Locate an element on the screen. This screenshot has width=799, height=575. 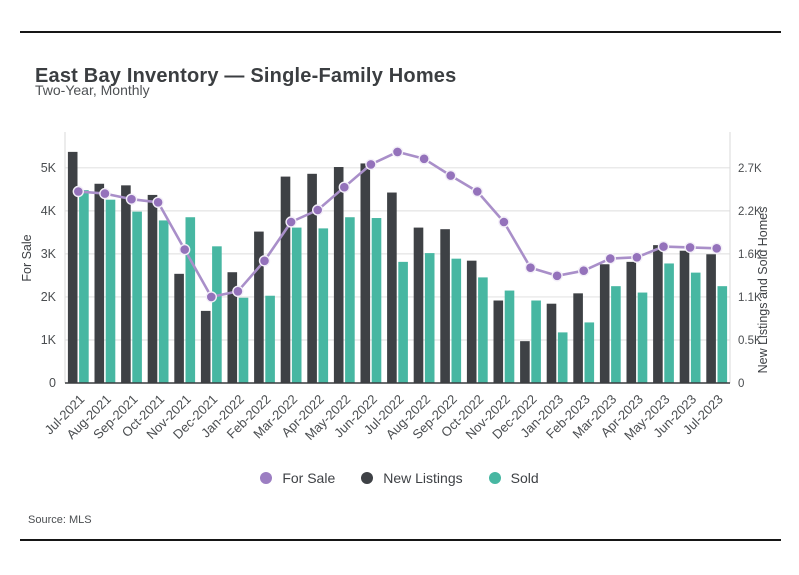
left-axis-tick: 3K is located at coordinates (49, 254).